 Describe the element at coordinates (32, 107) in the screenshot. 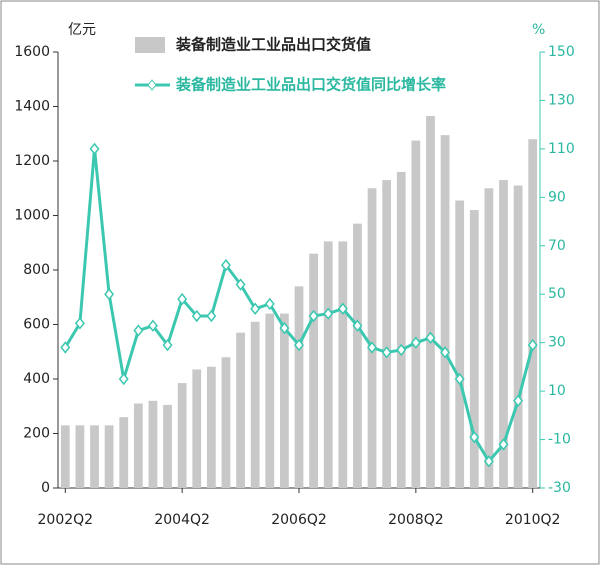

I see `y-tick-label: 1400` at that location.